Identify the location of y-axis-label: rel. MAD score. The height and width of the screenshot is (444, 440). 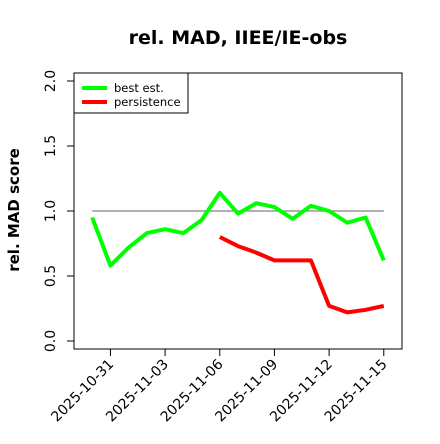
(14, 210).